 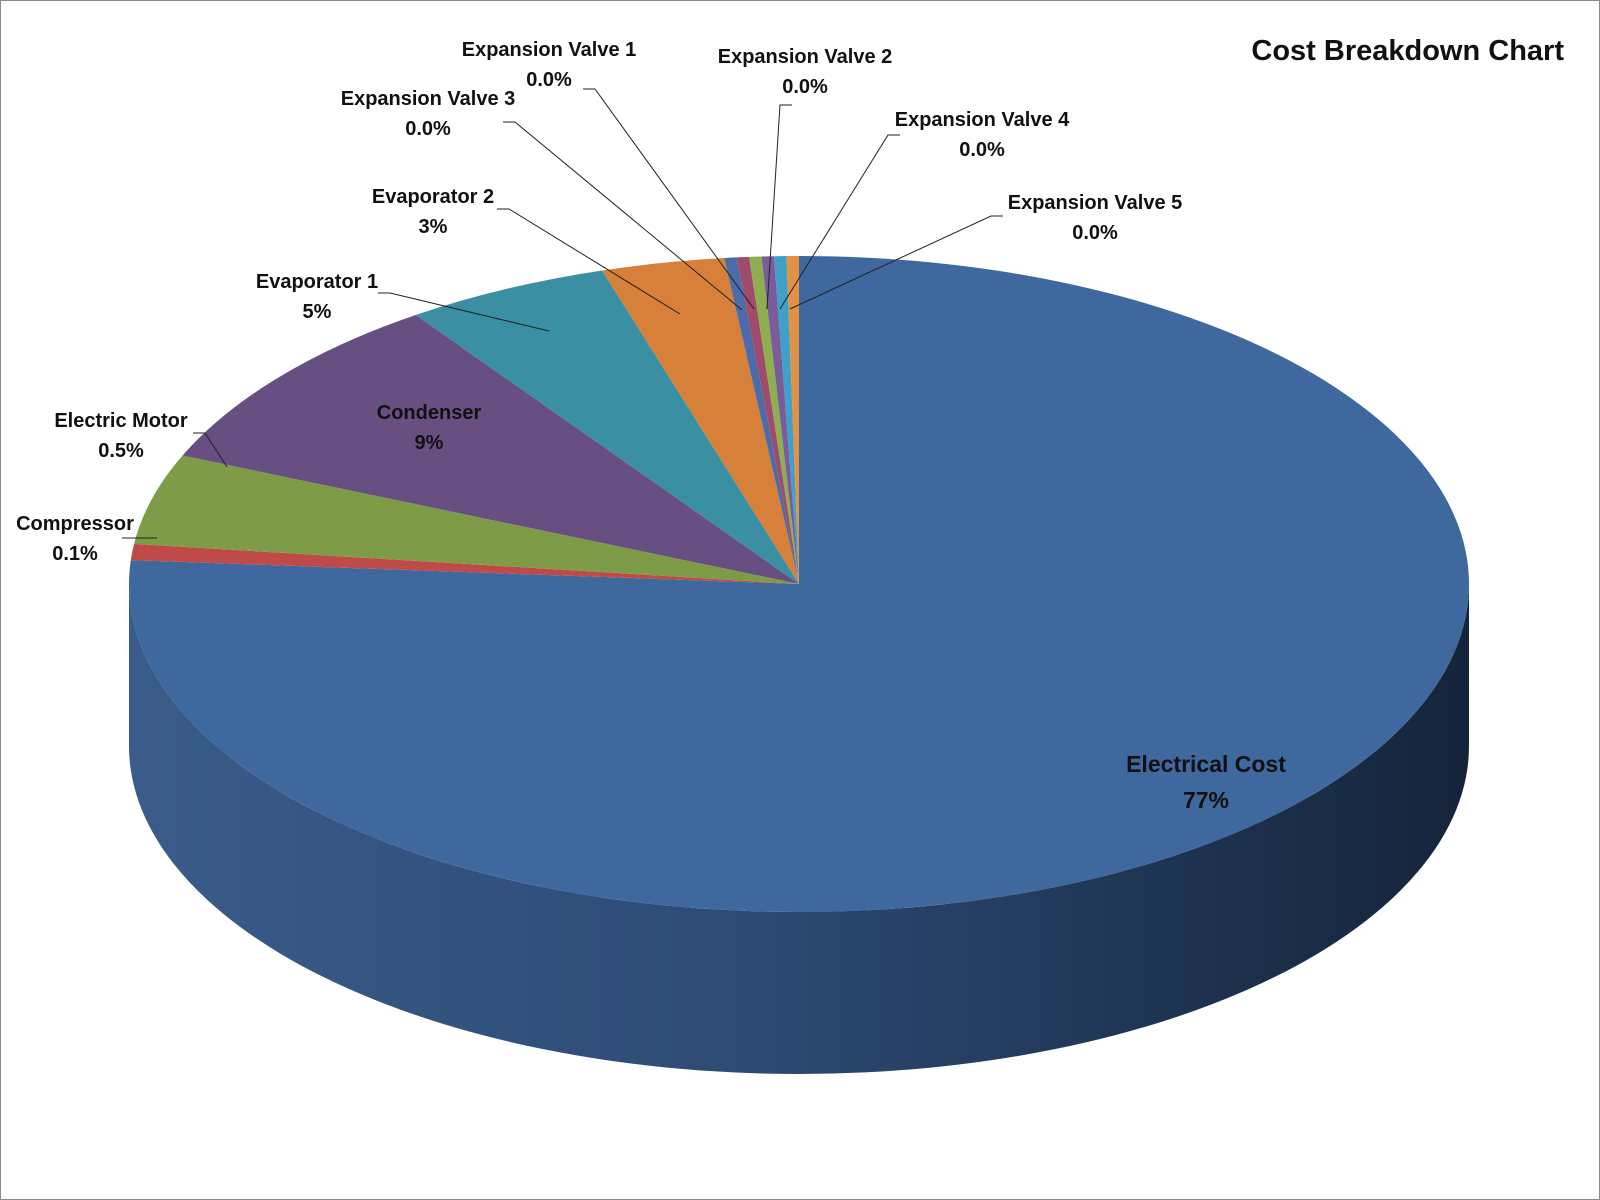 What do you see at coordinates (805, 57) in the screenshot?
I see `data-label-expansion-valve-2-name: Expansion Valve 2` at bounding box center [805, 57].